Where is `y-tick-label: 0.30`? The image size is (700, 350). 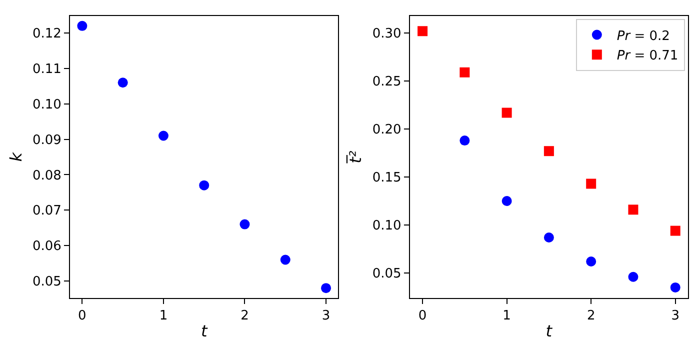
y-tick-label: 0.30 is located at coordinates (387, 34).